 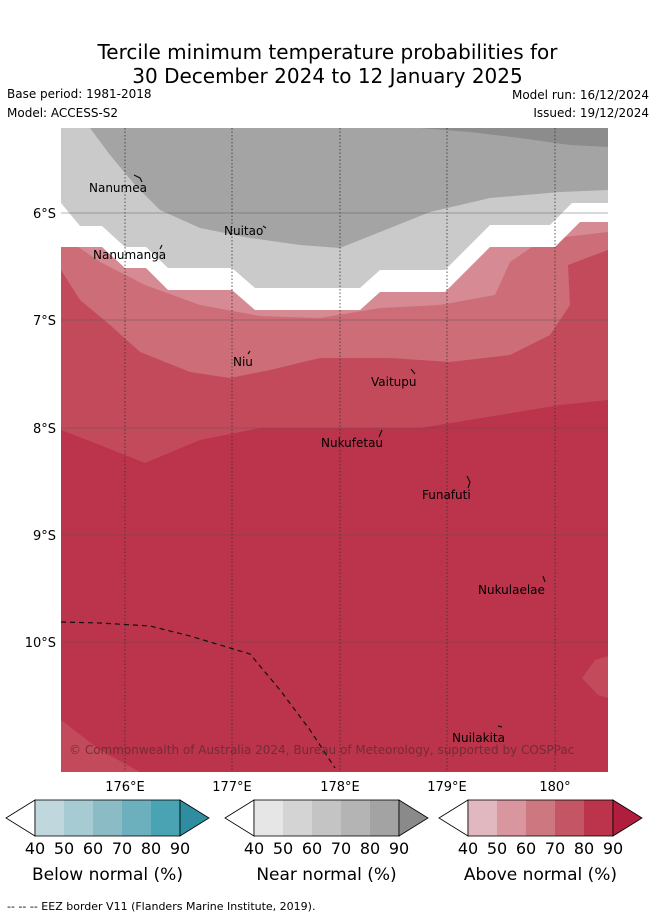 What do you see at coordinates (232, 787) in the screenshot?
I see `lon-label: 177°E` at bounding box center [232, 787].